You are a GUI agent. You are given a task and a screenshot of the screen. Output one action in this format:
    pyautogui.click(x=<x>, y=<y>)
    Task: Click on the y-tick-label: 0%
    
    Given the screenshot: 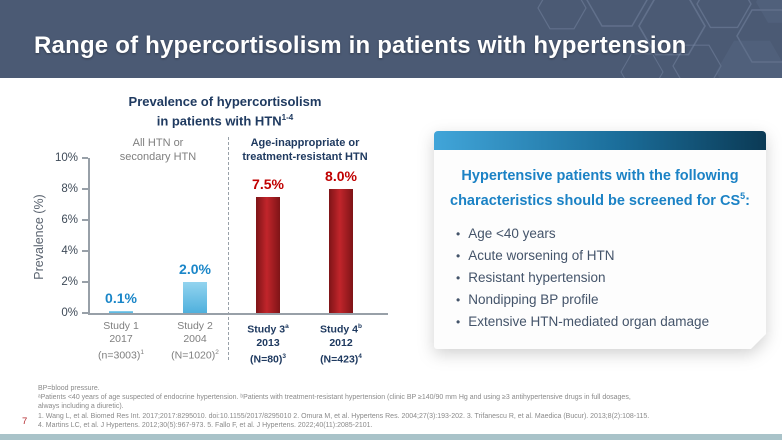 What is the action you would take?
    pyautogui.click(x=69, y=313)
    